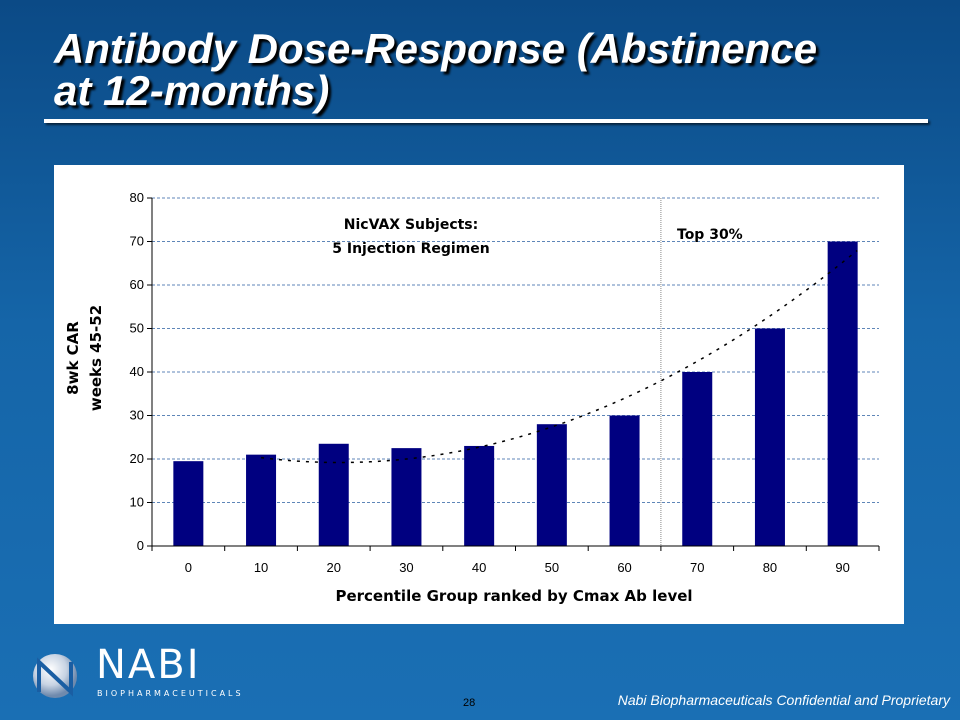 The width and height of the screenshot is (960, 720). I want to click on slide-title-line1: Antibody Dose-Response (Abstinence, so click(436, 48).